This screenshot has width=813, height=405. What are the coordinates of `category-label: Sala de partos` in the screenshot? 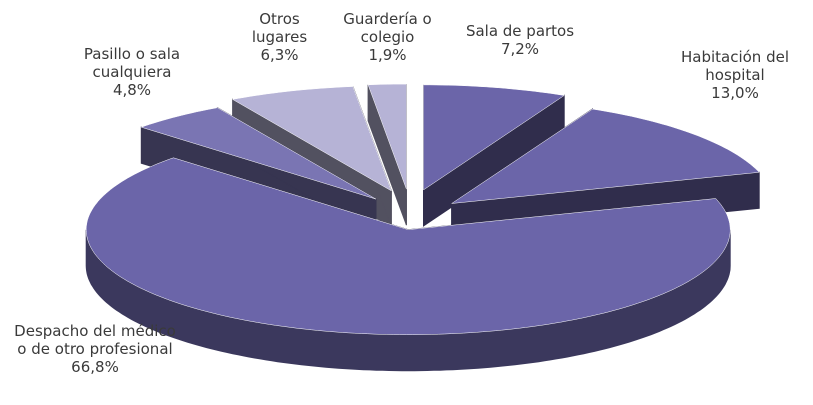 It's located at (520, 31).